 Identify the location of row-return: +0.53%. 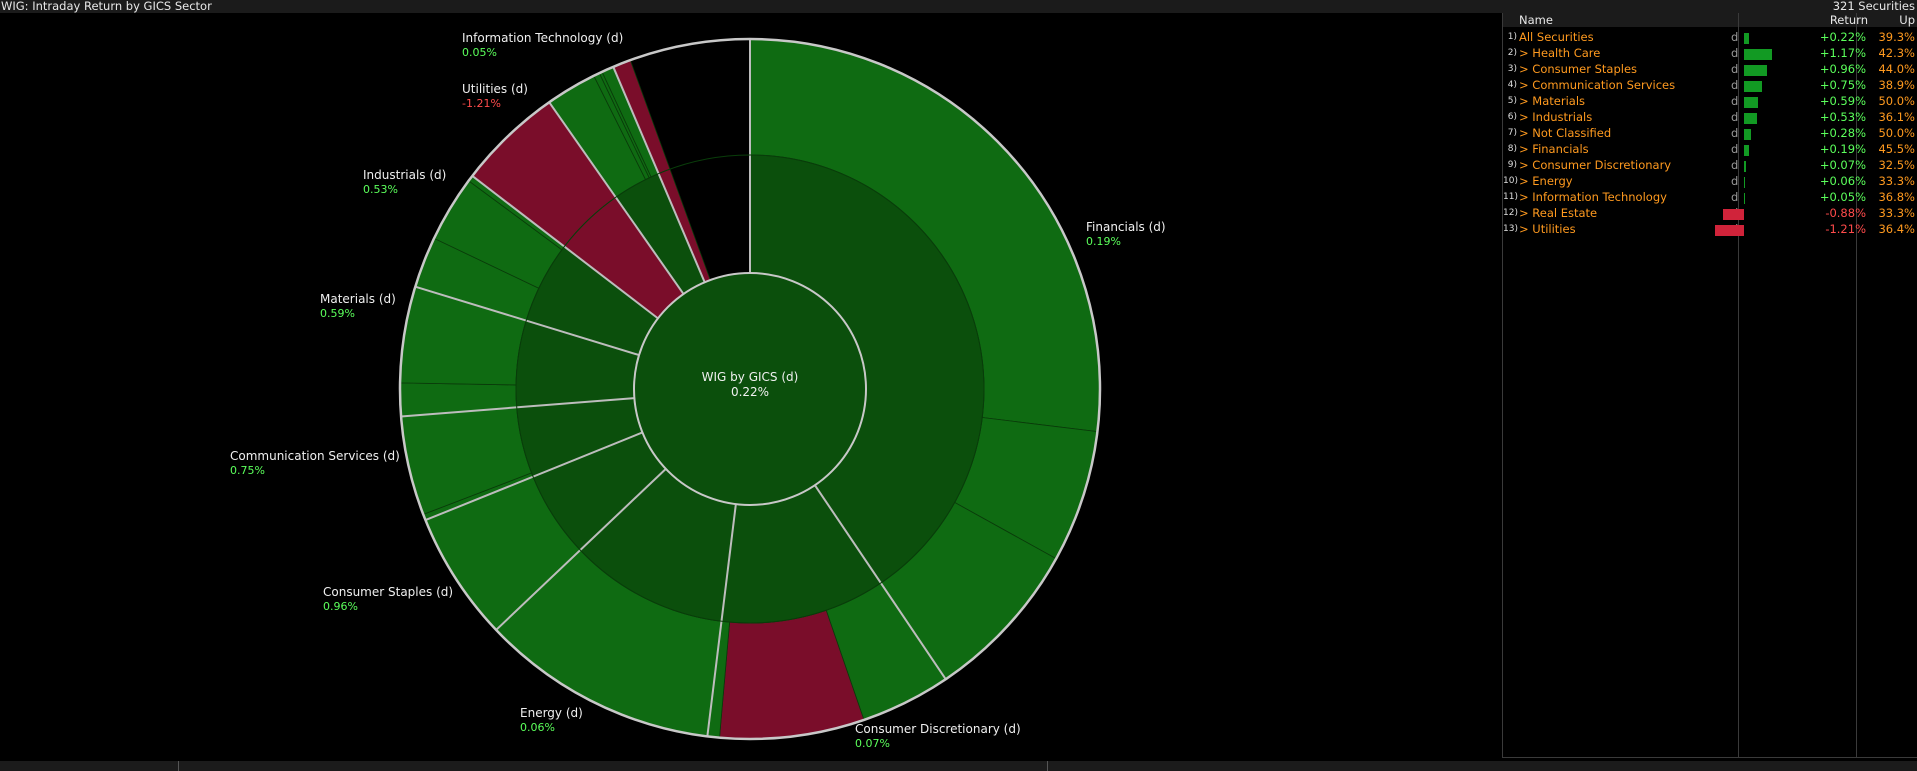
(1842, 117).